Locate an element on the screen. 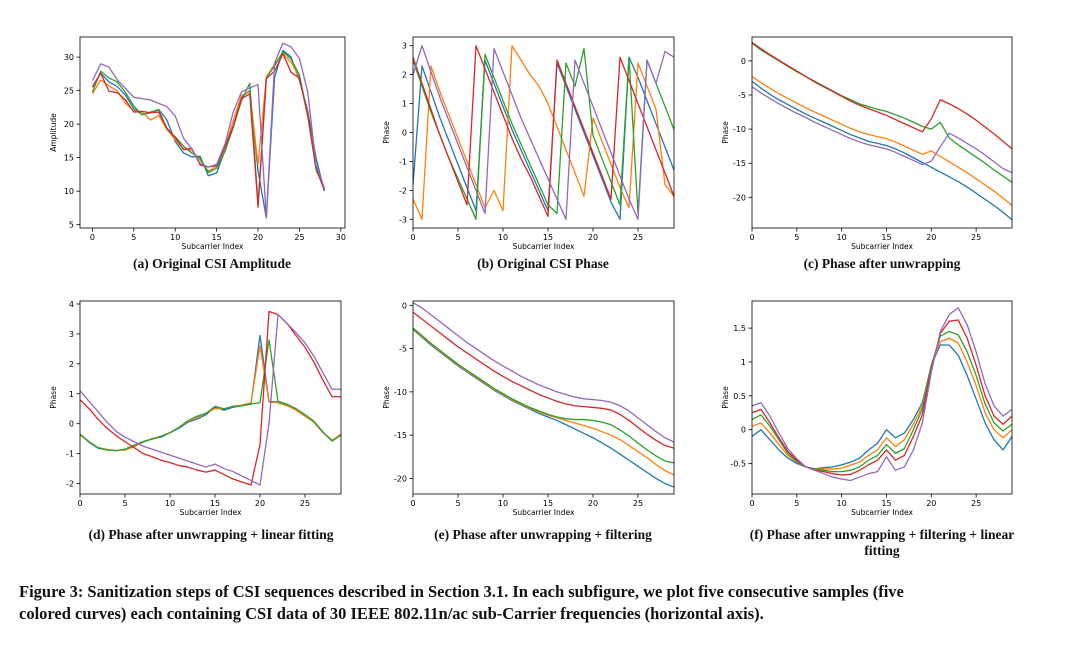  axes-frame-a is located at coordinates (212, 132).